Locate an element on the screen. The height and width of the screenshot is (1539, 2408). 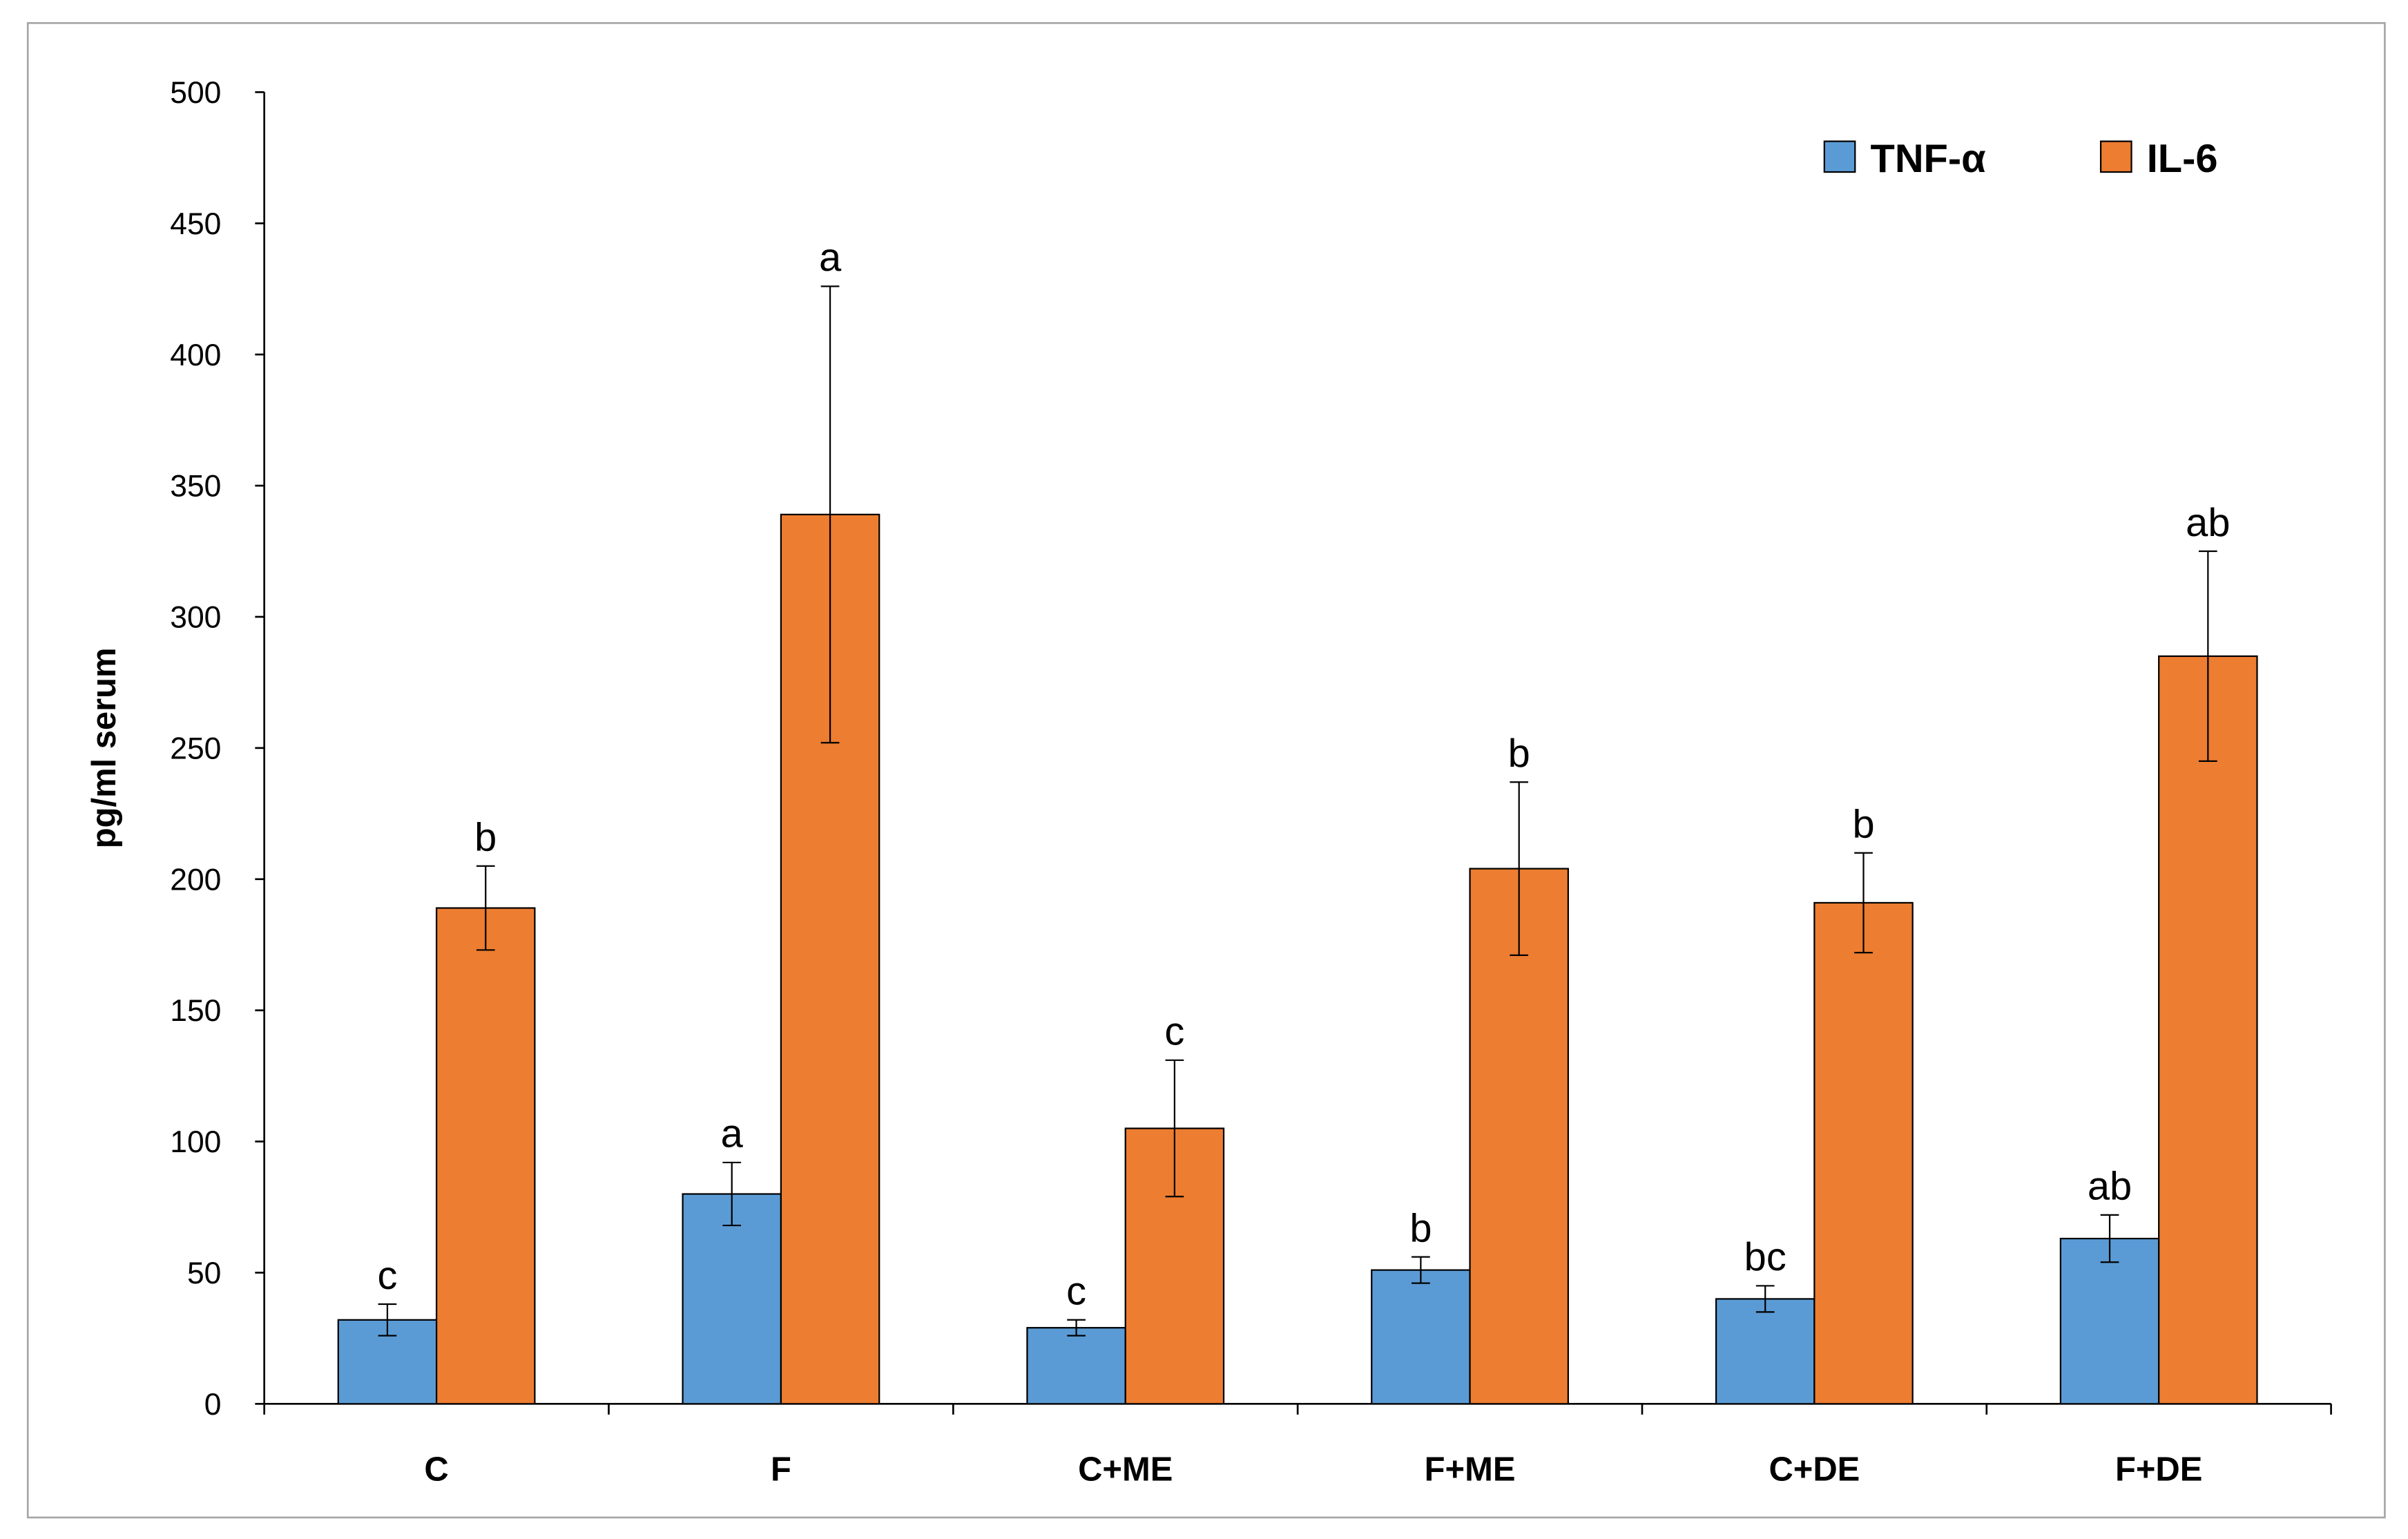
y-tick-label: 350 is located at coordinates (195, 487).